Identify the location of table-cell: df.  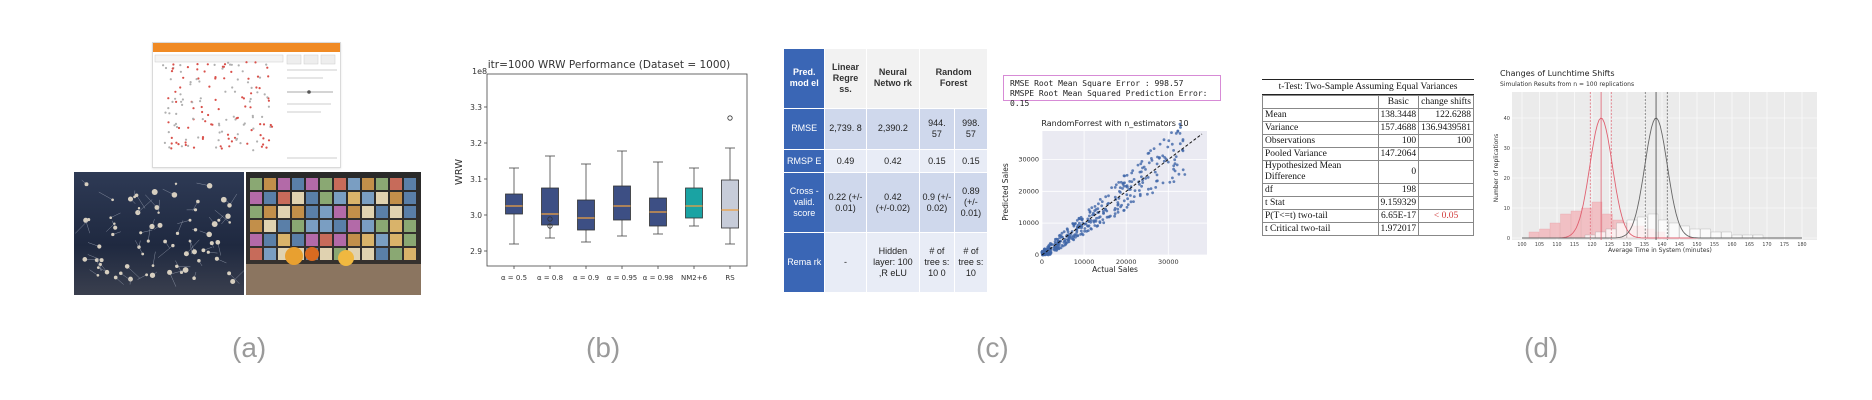
(1320, 190).